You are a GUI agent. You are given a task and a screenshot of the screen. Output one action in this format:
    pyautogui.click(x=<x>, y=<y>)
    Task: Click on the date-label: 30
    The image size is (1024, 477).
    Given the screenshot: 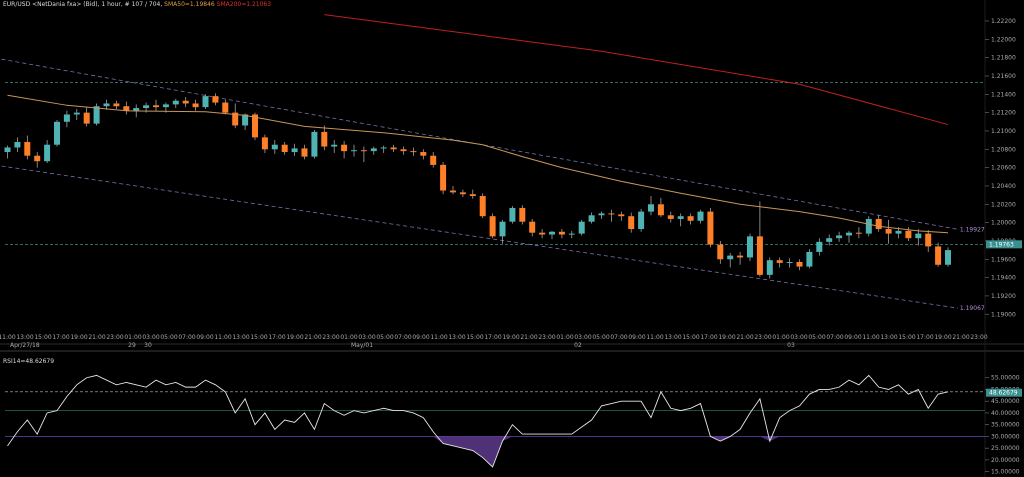 What is the action you would take?
    pyautogui.click(x=148, y=345)
    